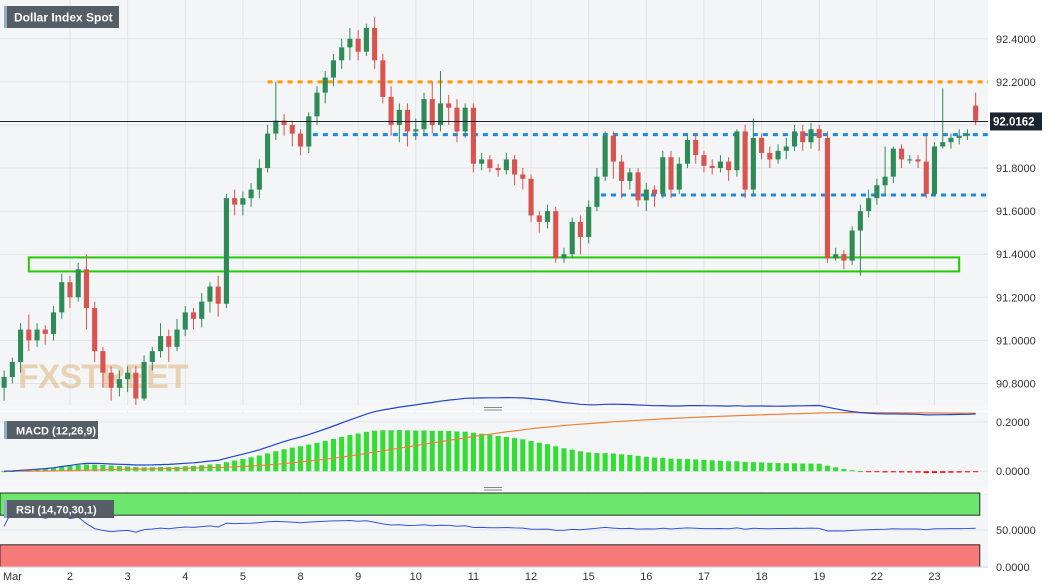 Image resolution: width=1060 pixels, height=587 pixels. What do you see at coordinates (1013, 447) in the screenshot?
I see `macd-axis-ticks: 0.2000 0.0000` at bounding box center [1013, 447].